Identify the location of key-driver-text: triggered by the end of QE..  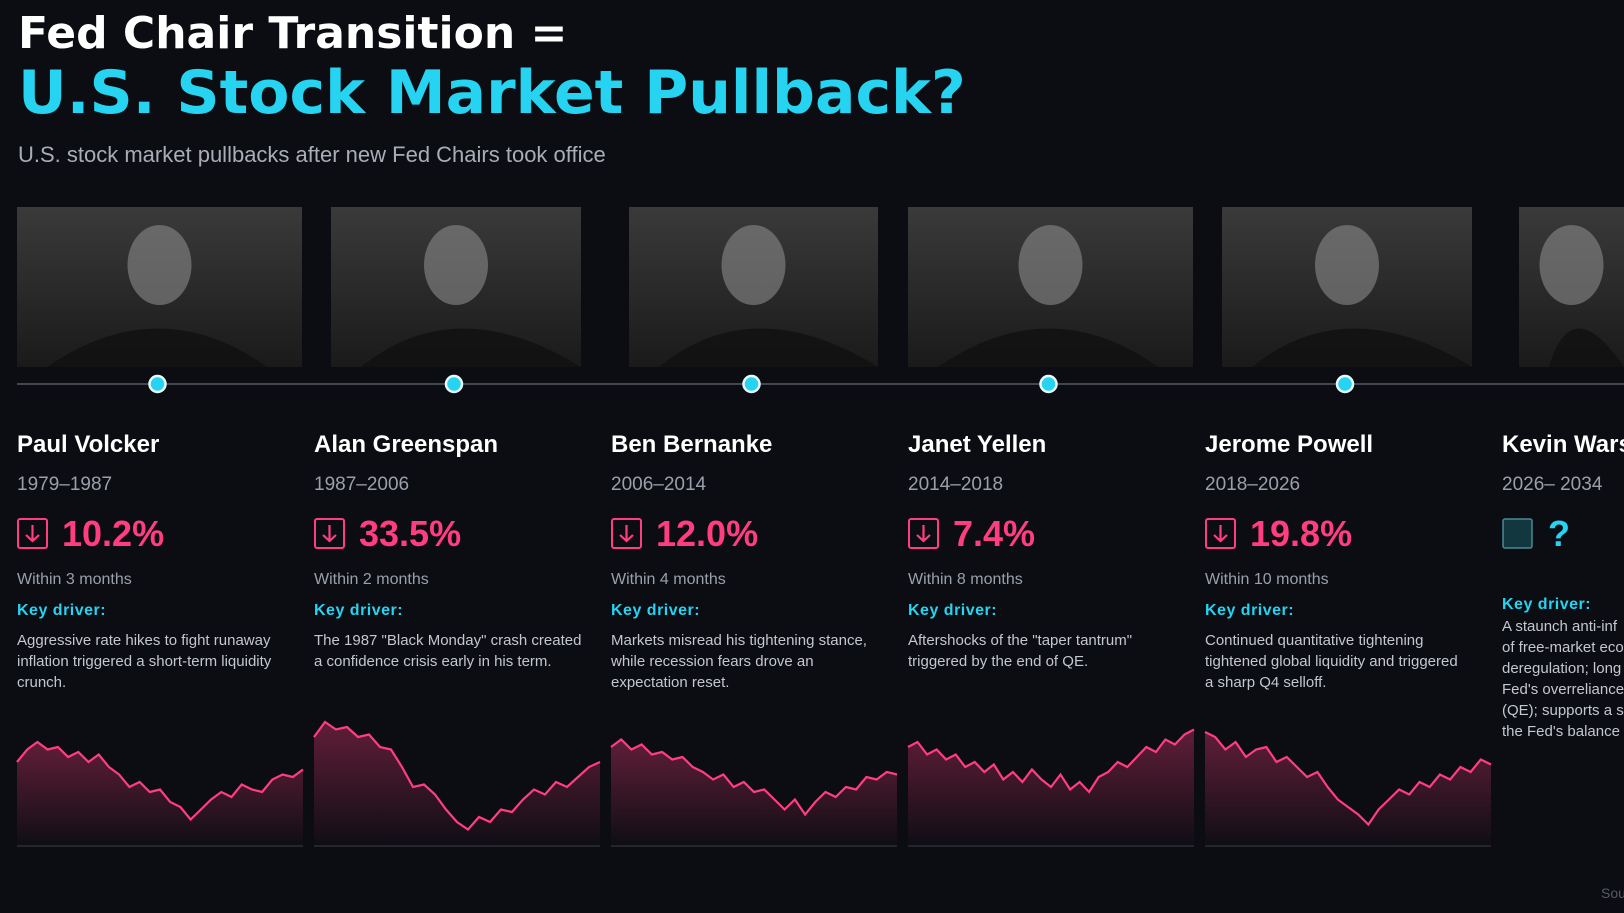
(998, 661).